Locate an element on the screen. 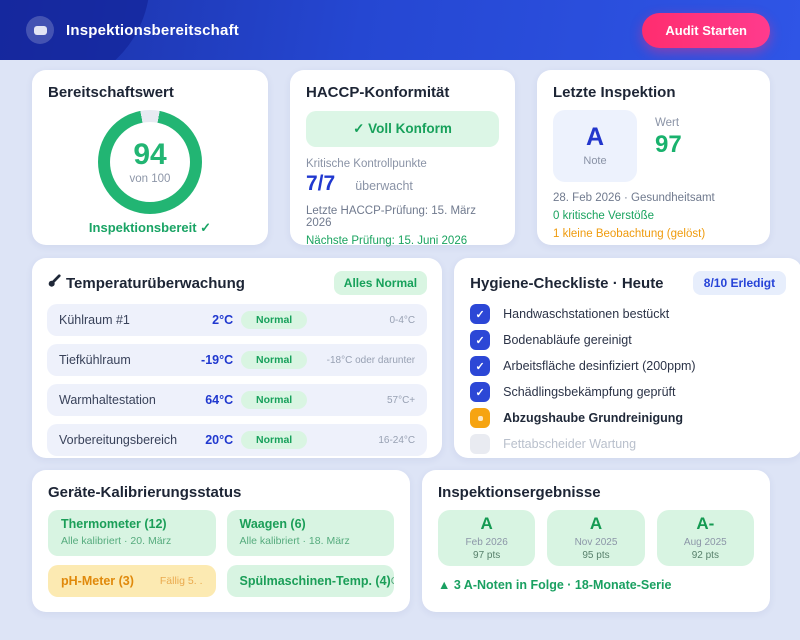 Image resolution: width=800 pixels, height=640 pixels. grade-box: A Note is located at coordinates (595, 146).